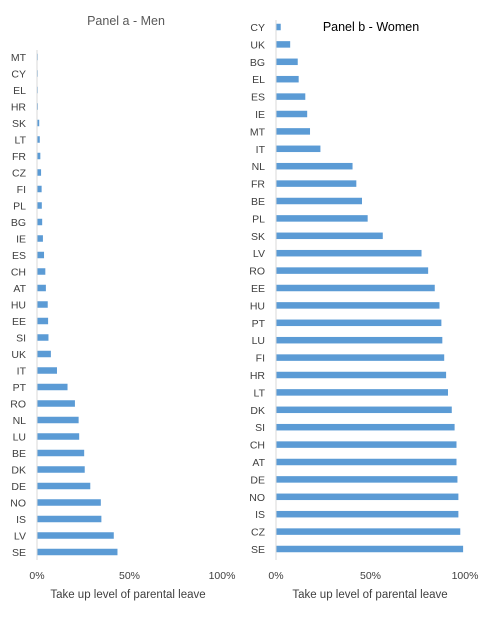 This screenshot has width=494, height=619. I want to click on panel-b-label-hu: HU, so click(257, 306).